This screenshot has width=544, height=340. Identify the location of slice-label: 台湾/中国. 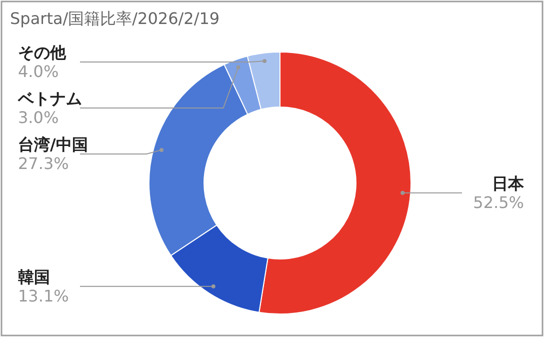
(53, 144).